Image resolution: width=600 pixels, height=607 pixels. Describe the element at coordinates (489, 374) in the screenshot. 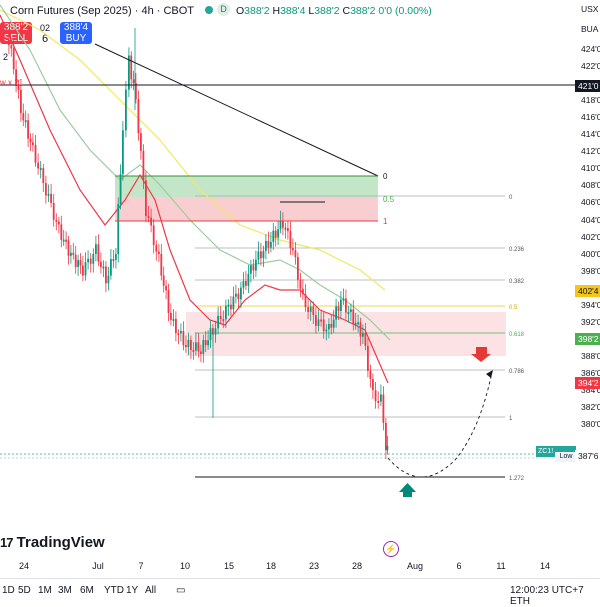

I see `projection-arrowhead` at that location.